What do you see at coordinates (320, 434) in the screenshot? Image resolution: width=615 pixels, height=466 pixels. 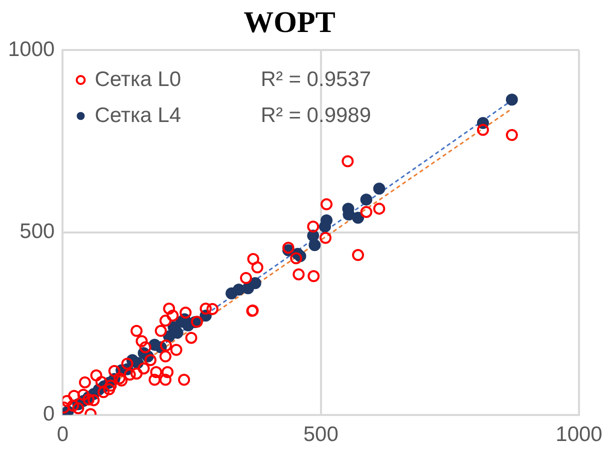 I see `x-tick-label: 500` at bounding box center [320, 434].